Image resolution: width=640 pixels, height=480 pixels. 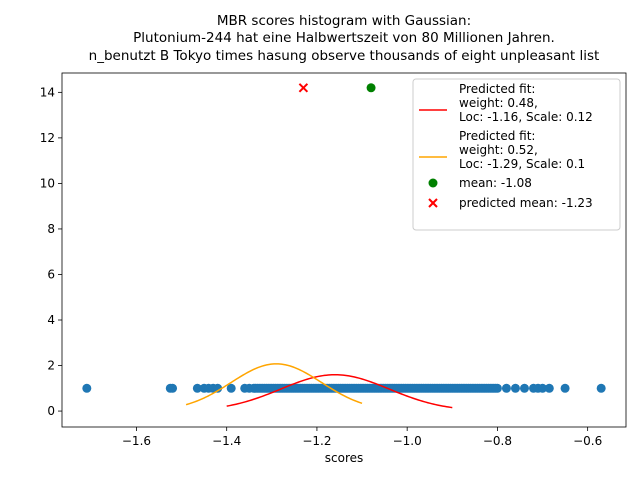 I want to click on x-tick-label: −1.4, so click(x=226, y=441).